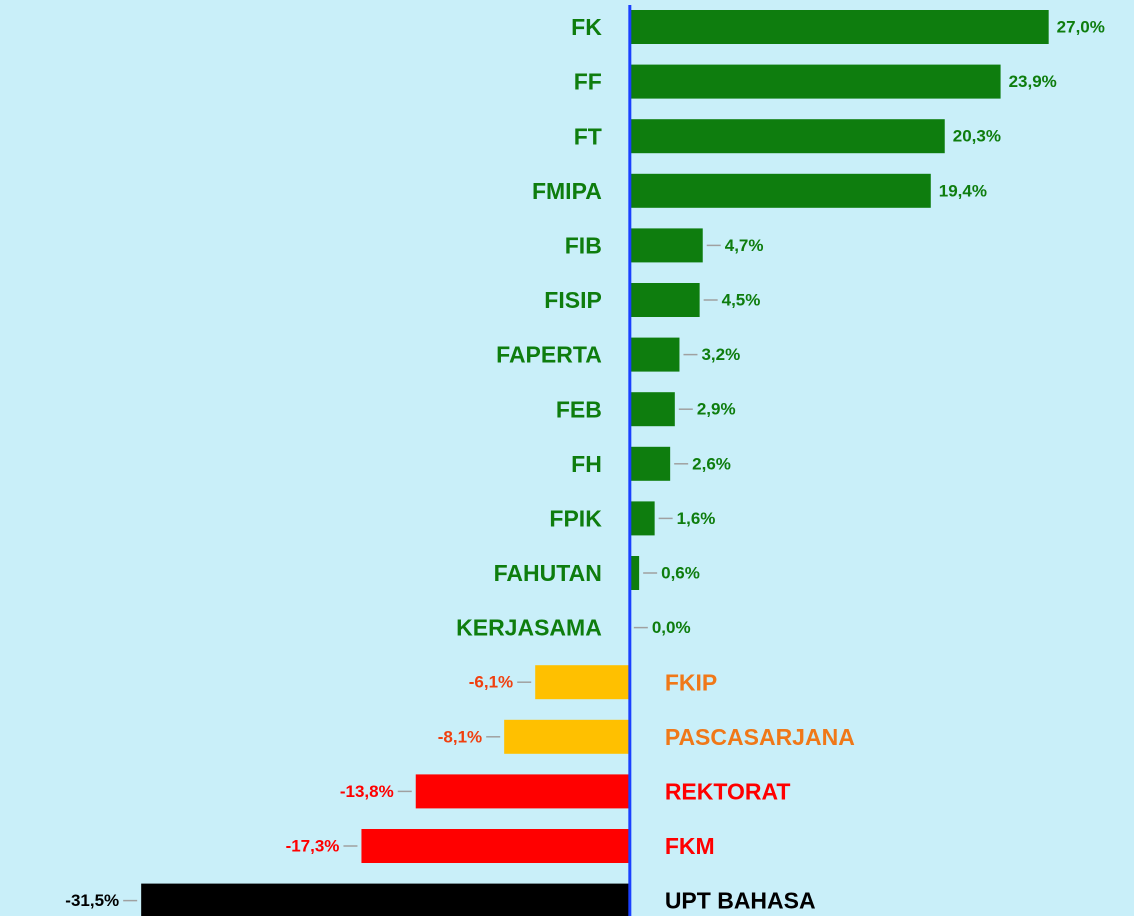  Describe the element at coordinates (548, 573) in the screenshot. I see `category-label: FAHUTAN` at that location.